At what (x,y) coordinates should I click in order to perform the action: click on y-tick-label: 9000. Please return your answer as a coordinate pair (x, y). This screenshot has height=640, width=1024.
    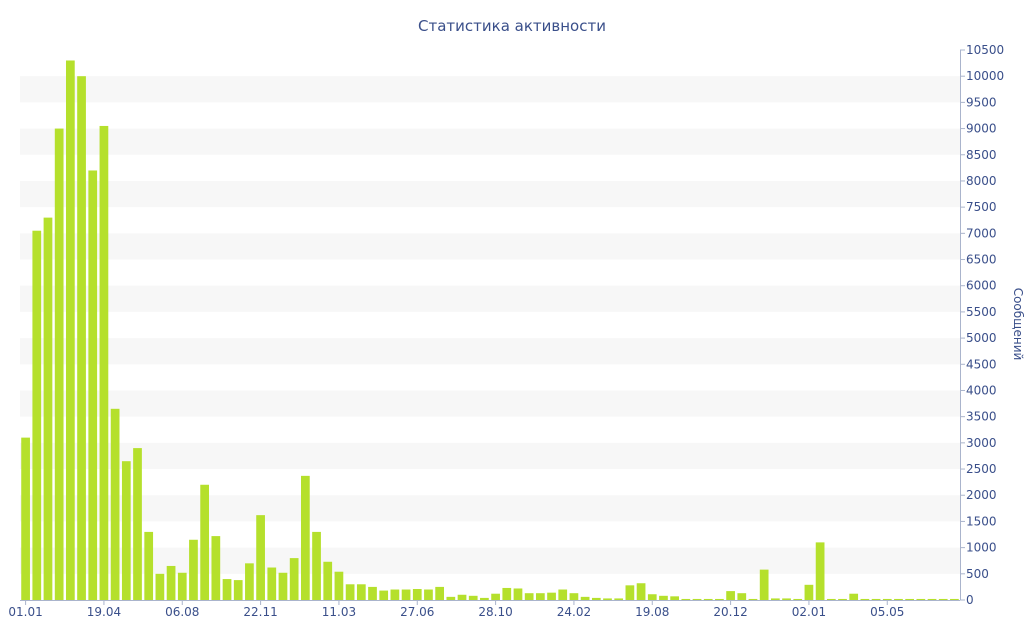
    Looking at the image, I should click on (981, 129).